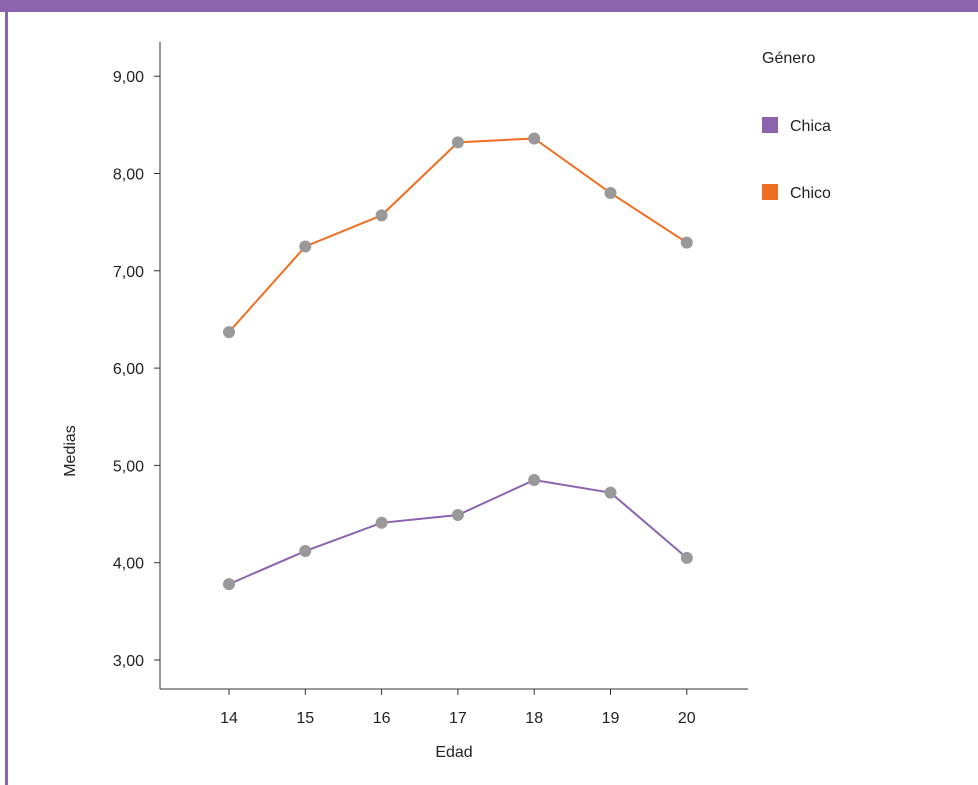  Describe the element at coordinates (810, 126) in the screenshot. I see `legend-label: Chica` at that location.